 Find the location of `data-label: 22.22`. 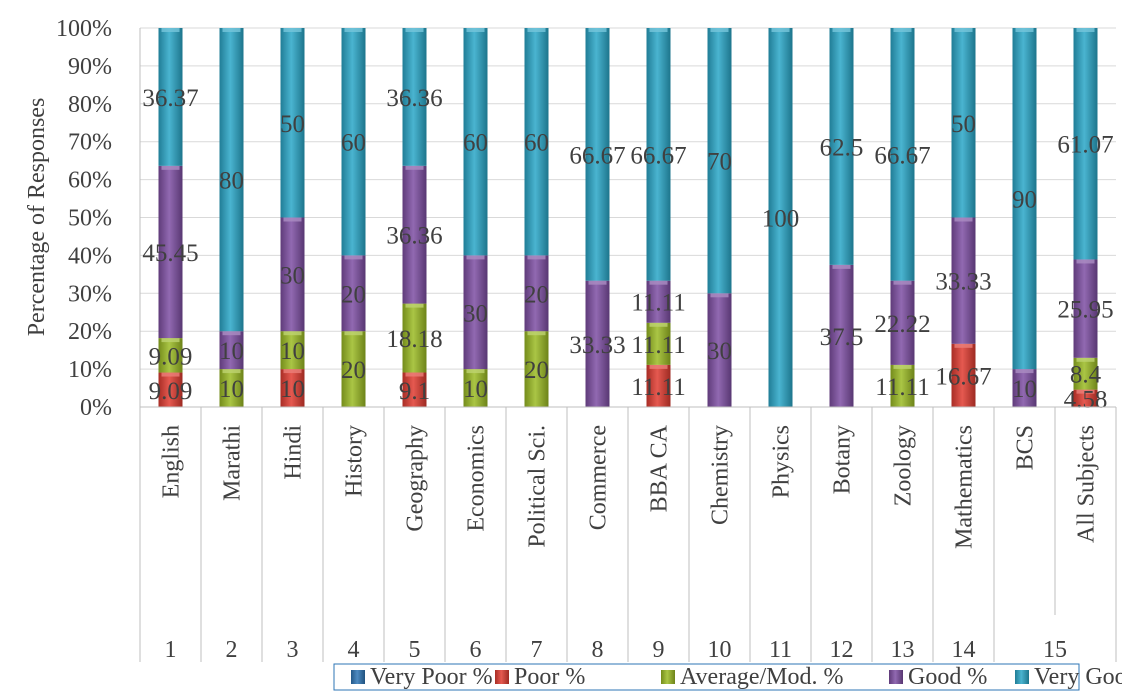

data-label: 22.22 is located at coordinates (902, 324).